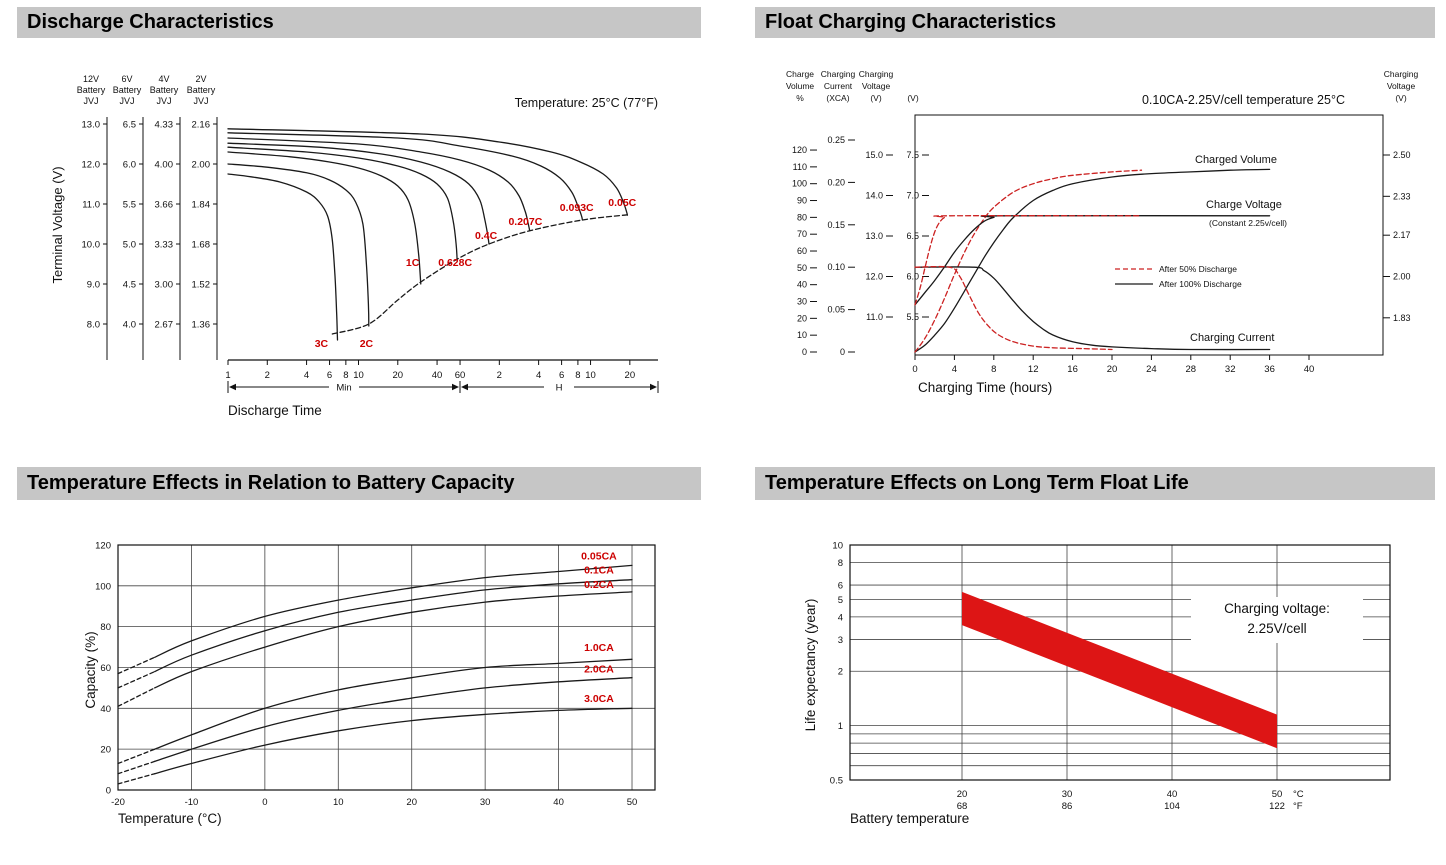 This screenshot has height=865, width=1446. Describe the element at coordinates (129, 165) in the screenshot. I see `voltage-scale-value: 6.0` at that location.